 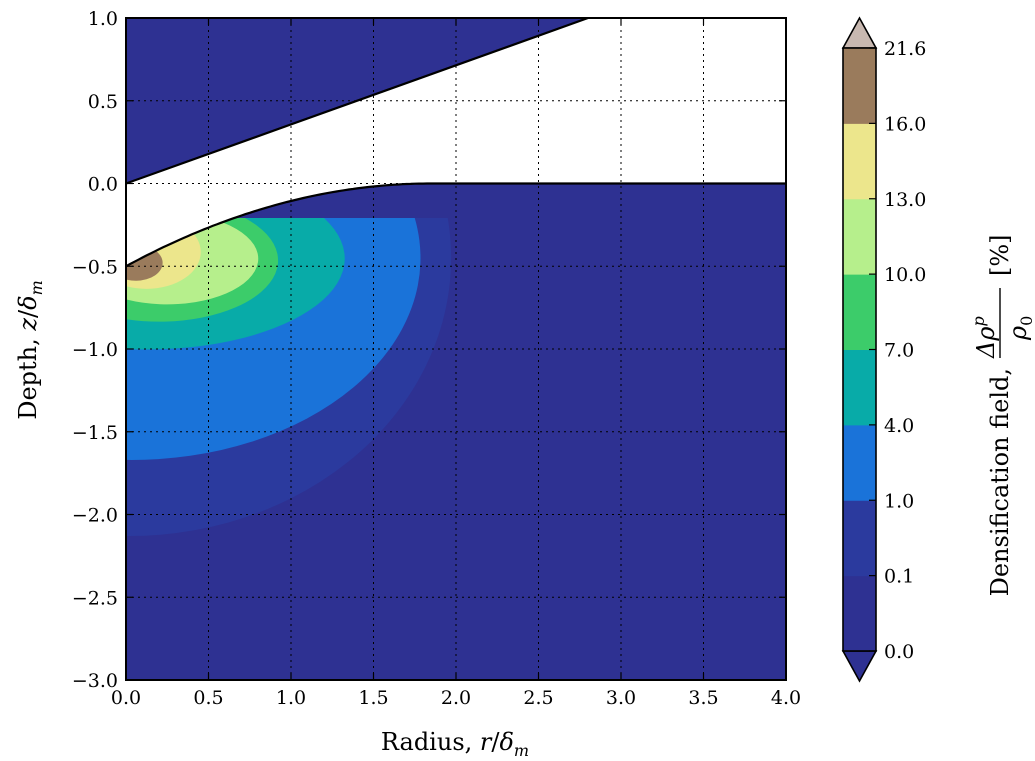 I want to click on y-tick-label: 1.0, so click(x=103, y=19).